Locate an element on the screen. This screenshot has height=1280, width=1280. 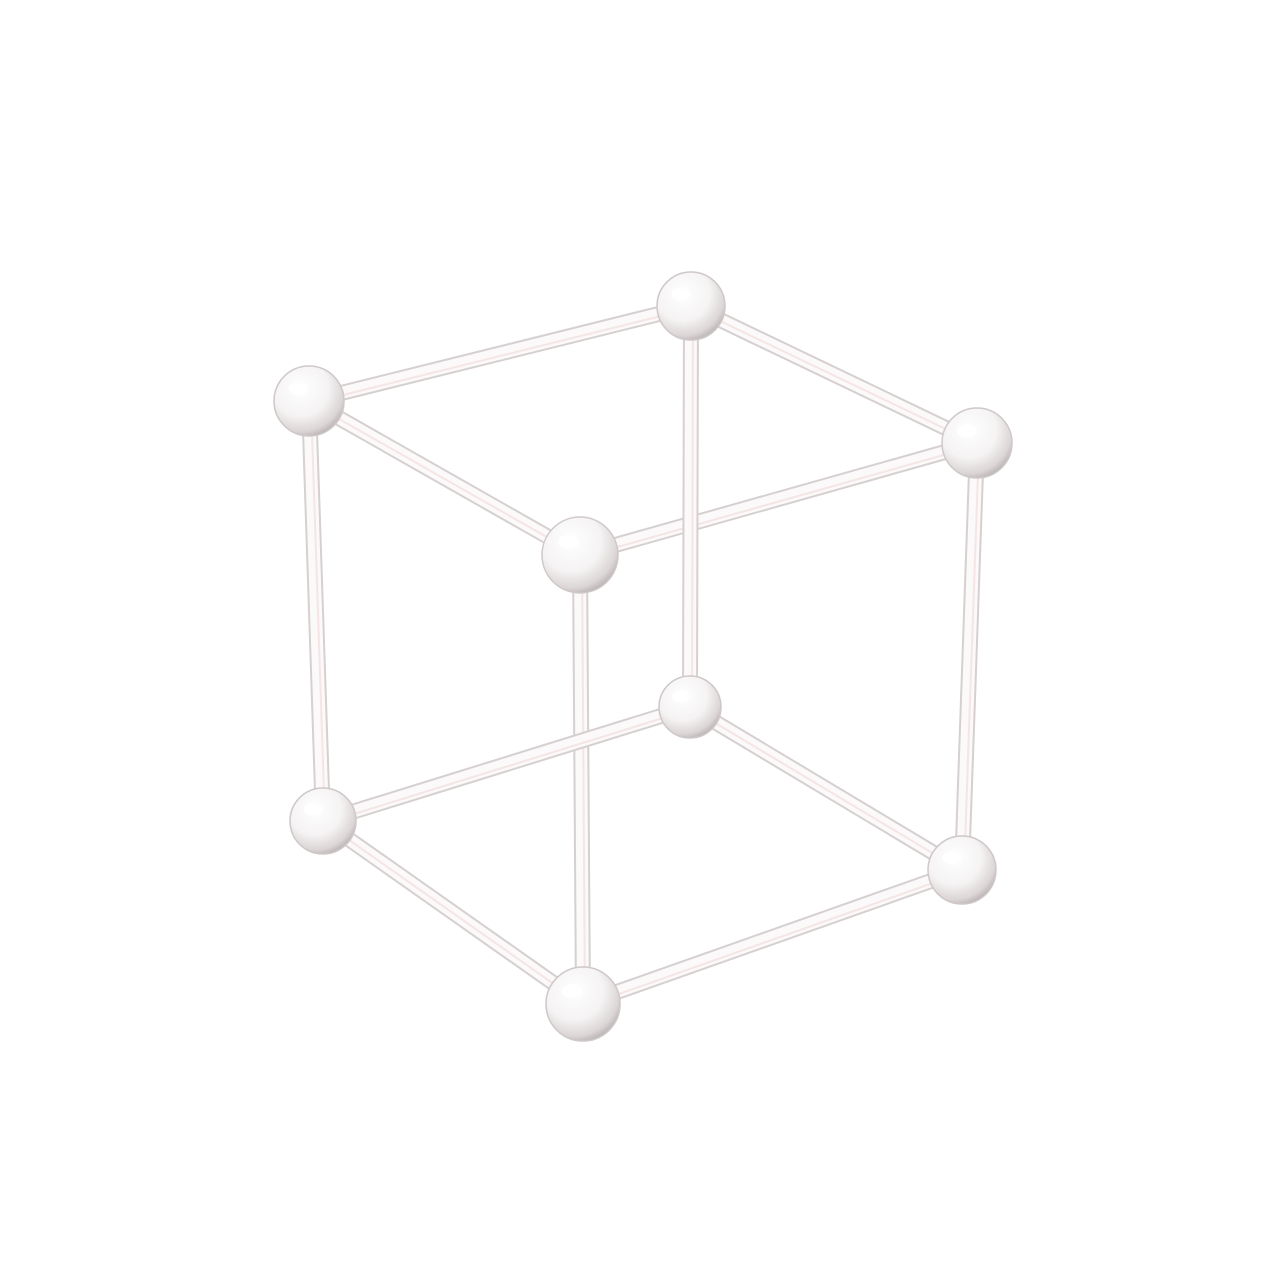
cube-vertex-bottom-left is located at coordinates (323, 821).